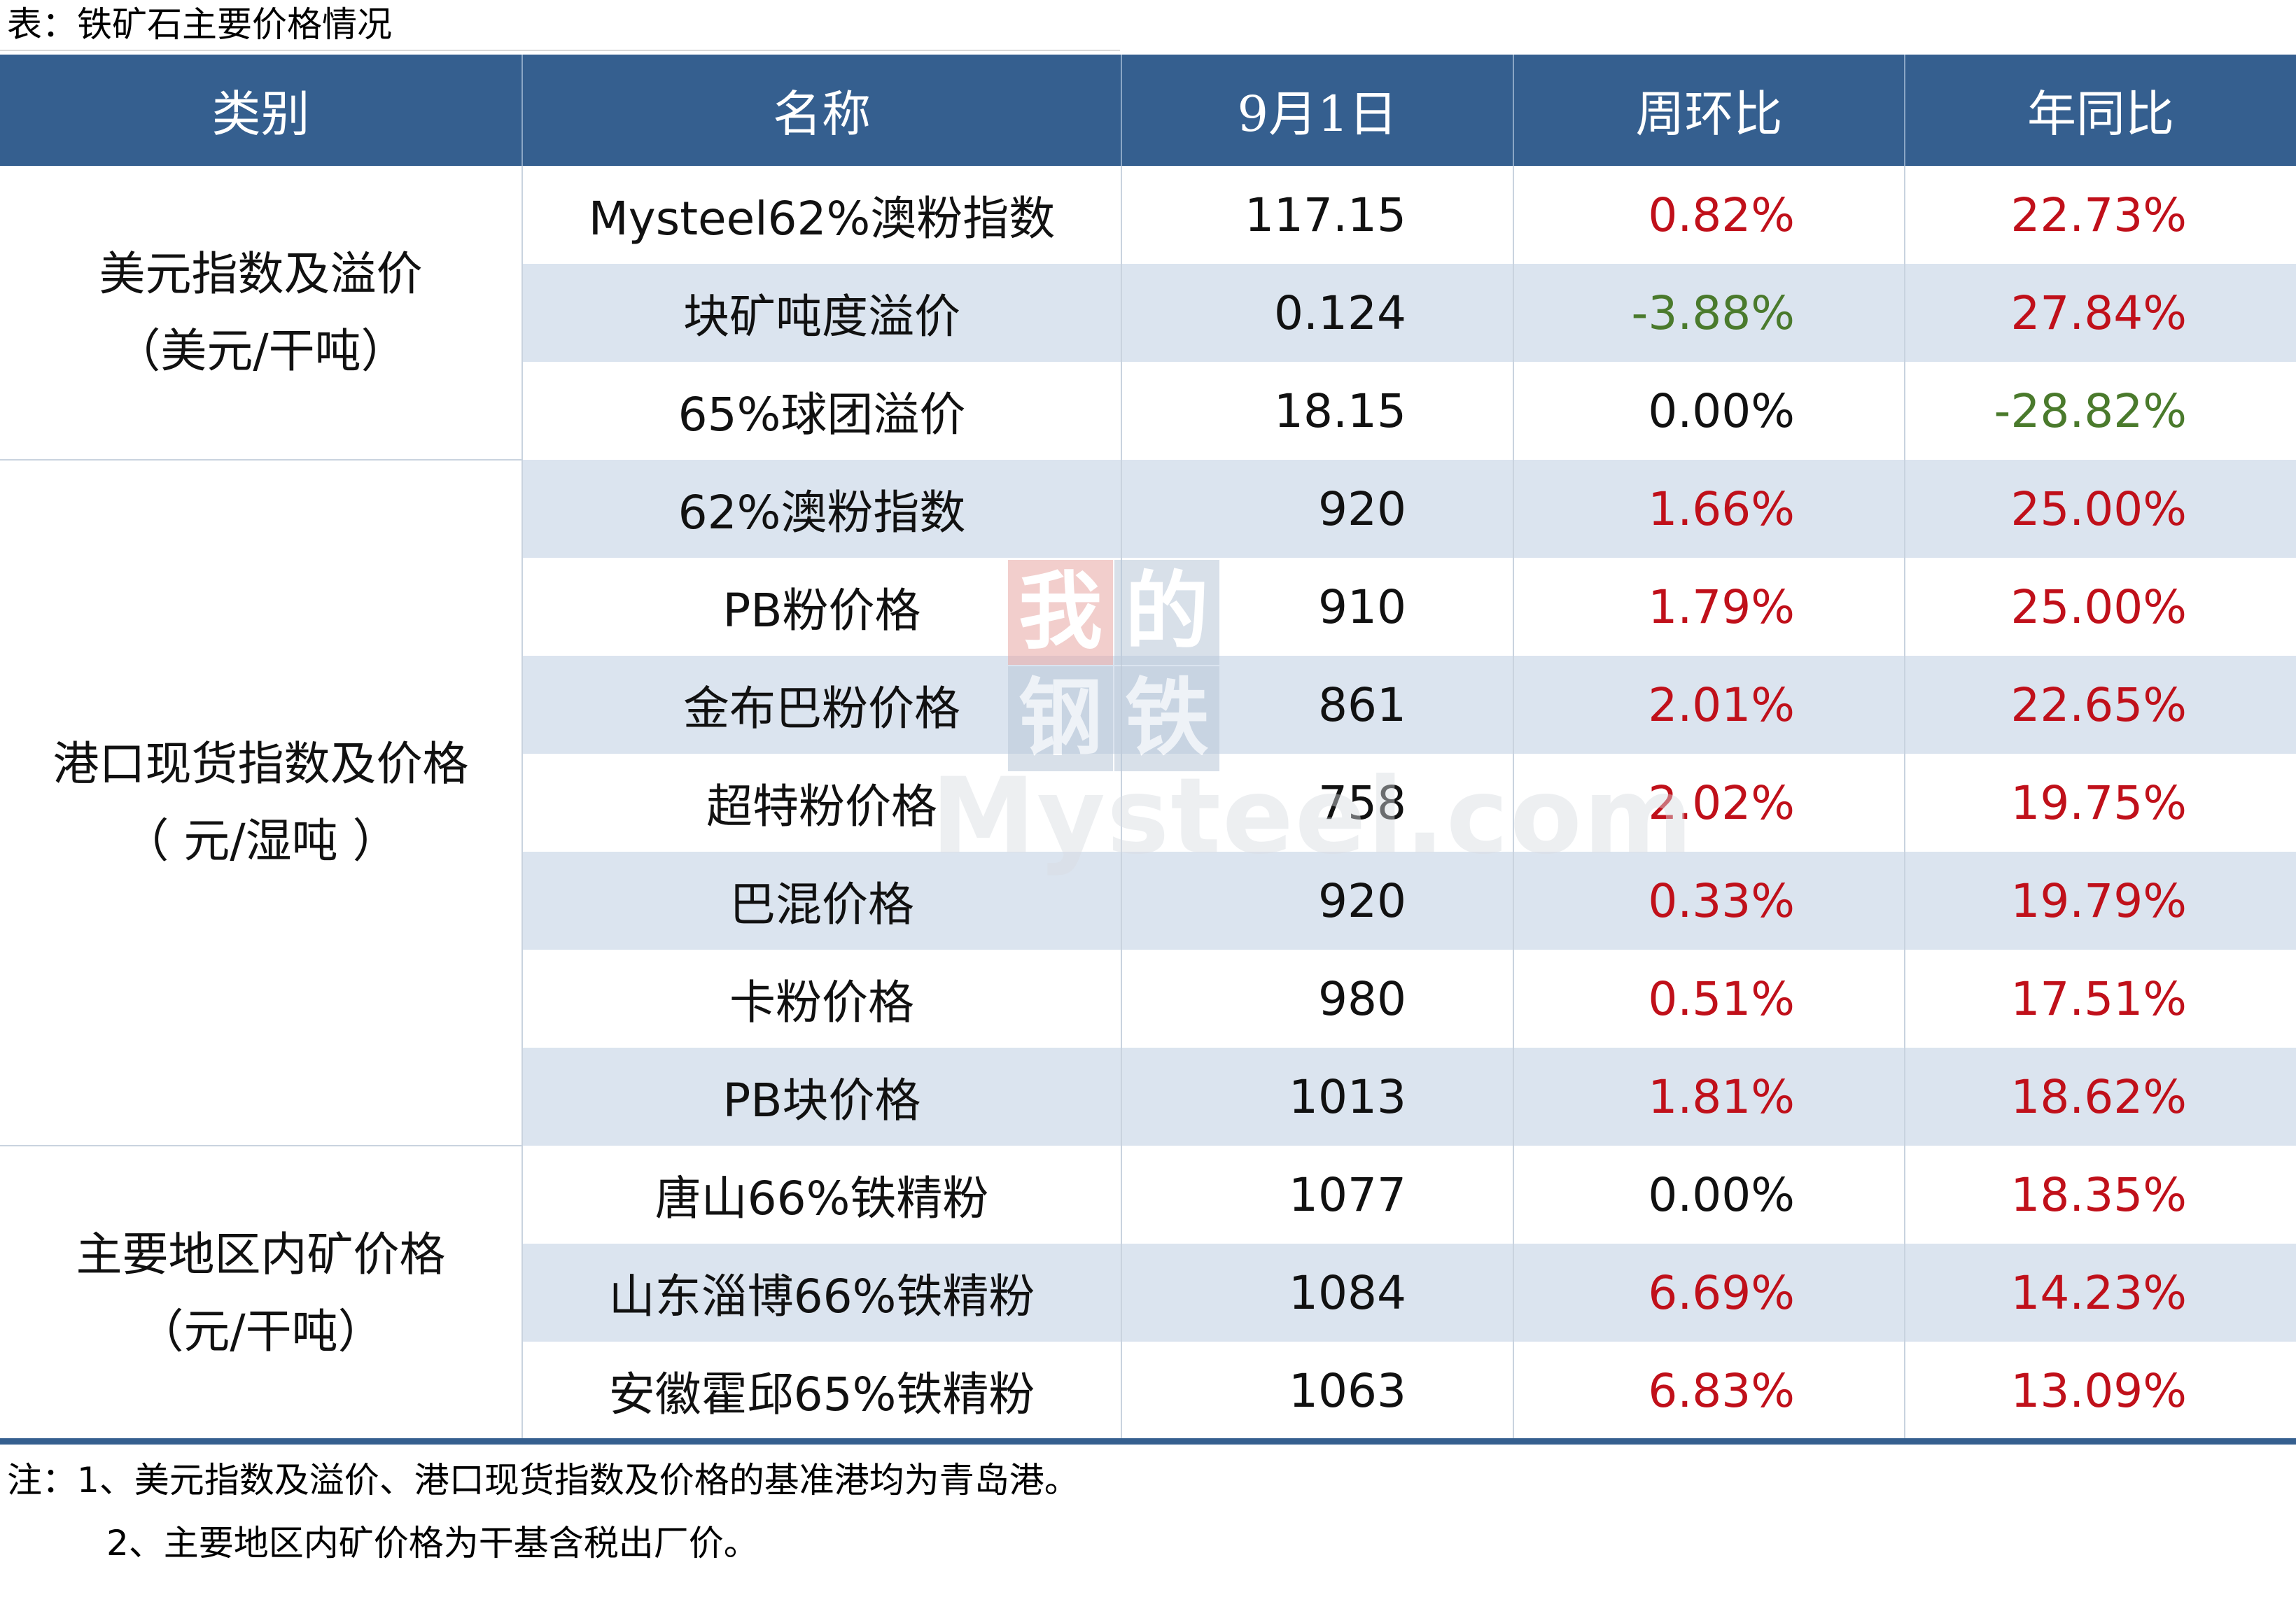 Image resolution: width=2296 pixels, height=1616 pixels. Describe the element at coordinates (2100, 111) in the screenshot. I see `header-year-on-year: 年同比` at that location.